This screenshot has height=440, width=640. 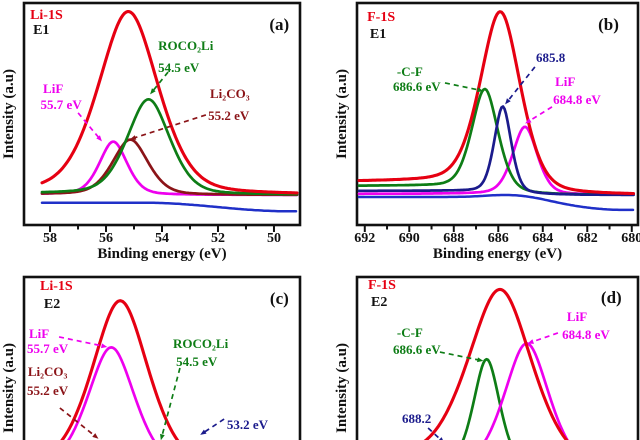 What do you see at coordinates (41, 31) in the screenshot?
I see `panel-a-spectrum-title: E1` at bounding box center [41, 31].